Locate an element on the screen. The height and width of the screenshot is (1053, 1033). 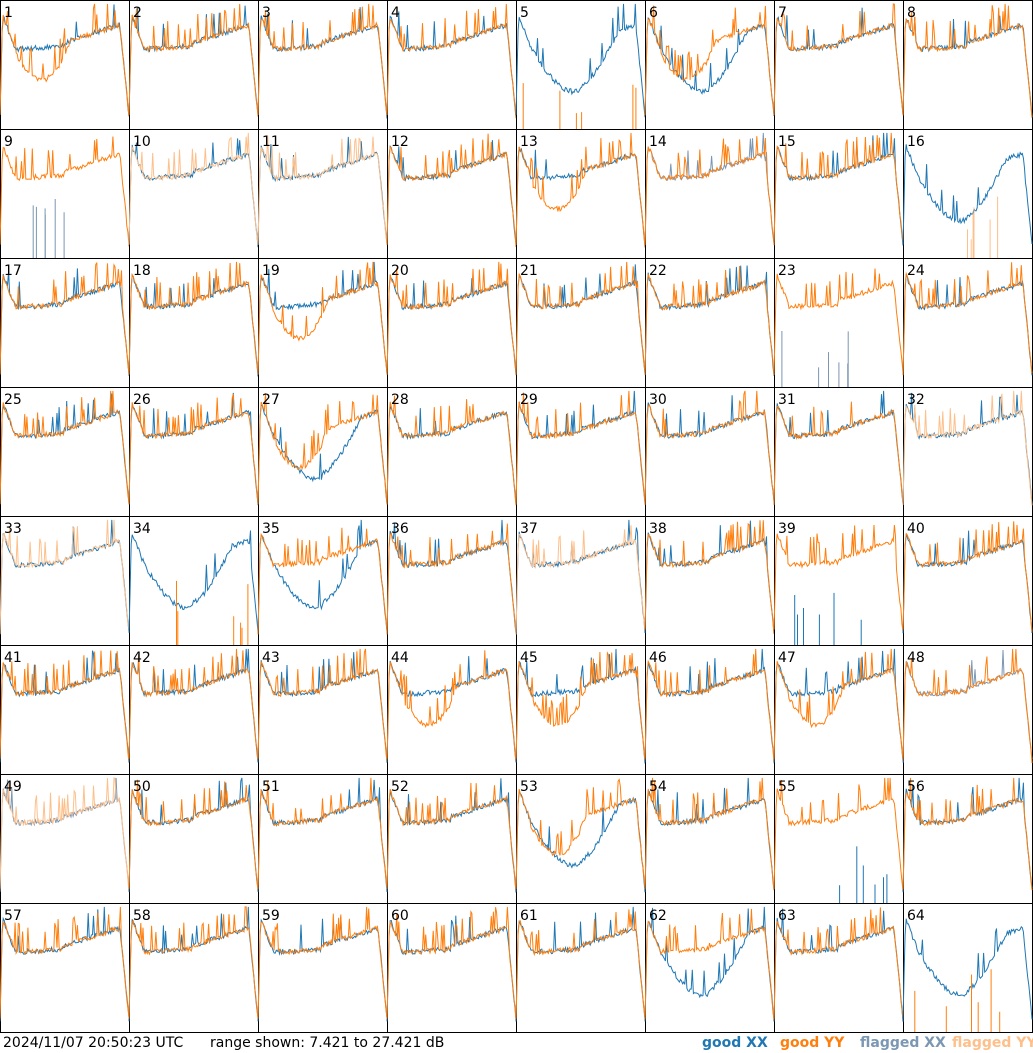
panel: 20 is located at coordinates (451, 323).